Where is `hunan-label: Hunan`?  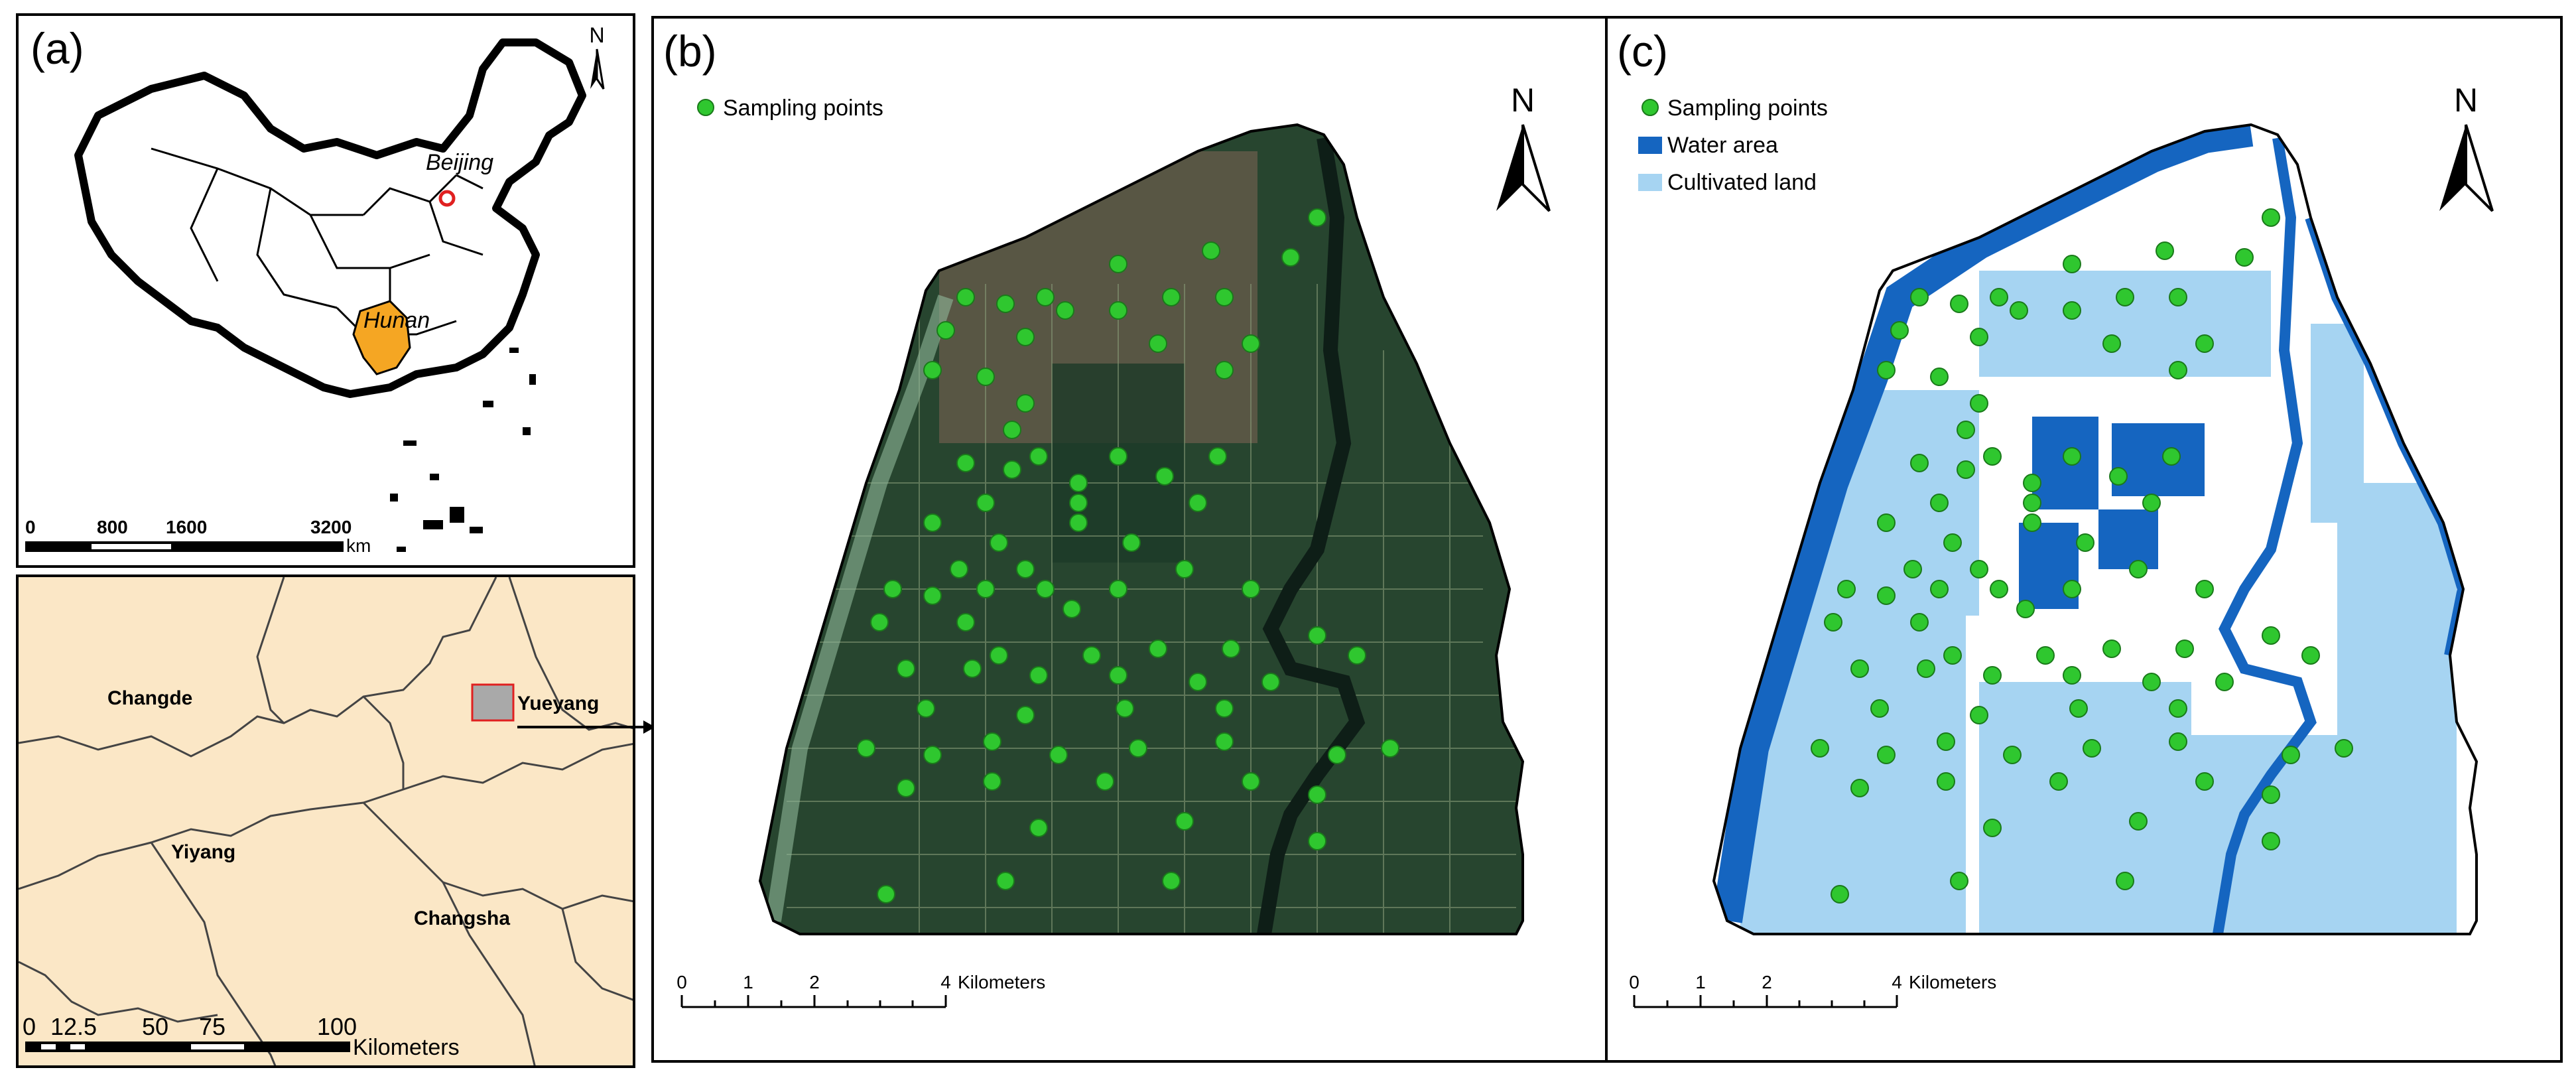
hunan-label: Hunan is located at coordinates (397, 320).